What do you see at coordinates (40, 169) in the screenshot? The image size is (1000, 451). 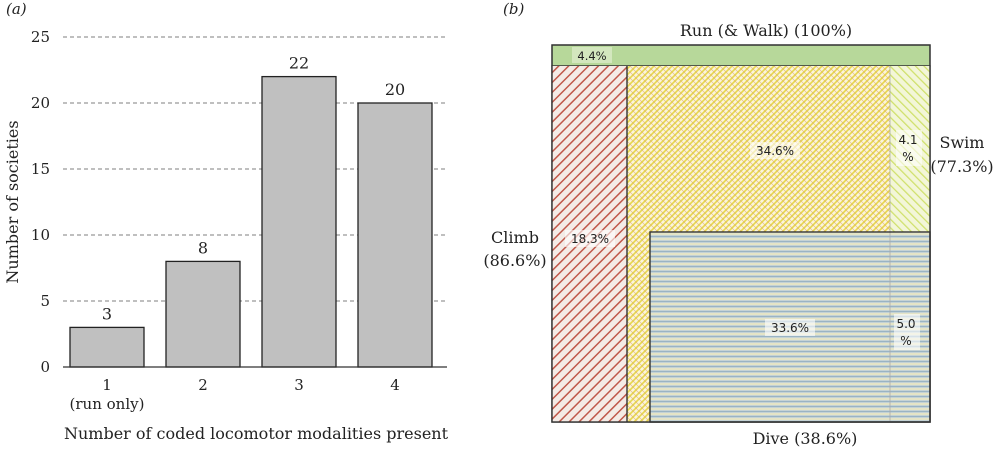 I see `y-tick-label: 15` at bounding box center [40, 169].